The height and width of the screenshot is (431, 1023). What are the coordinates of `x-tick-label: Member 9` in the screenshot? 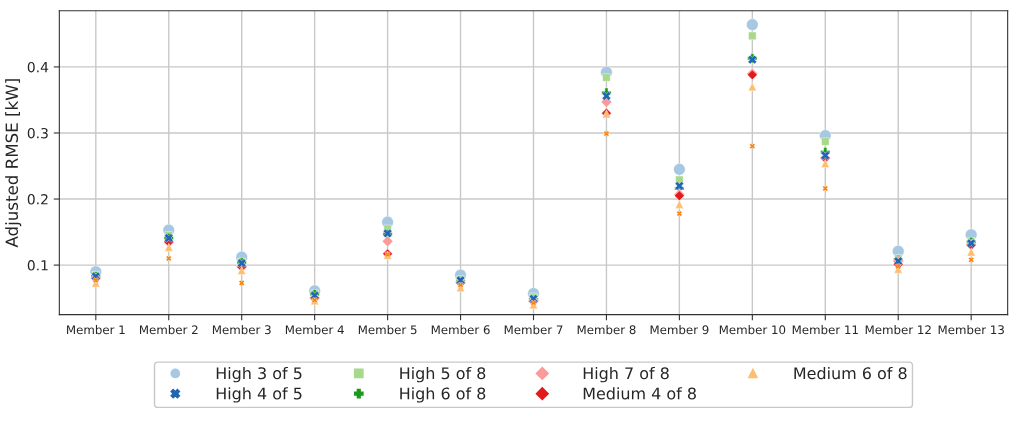 It's located at (679, 330).